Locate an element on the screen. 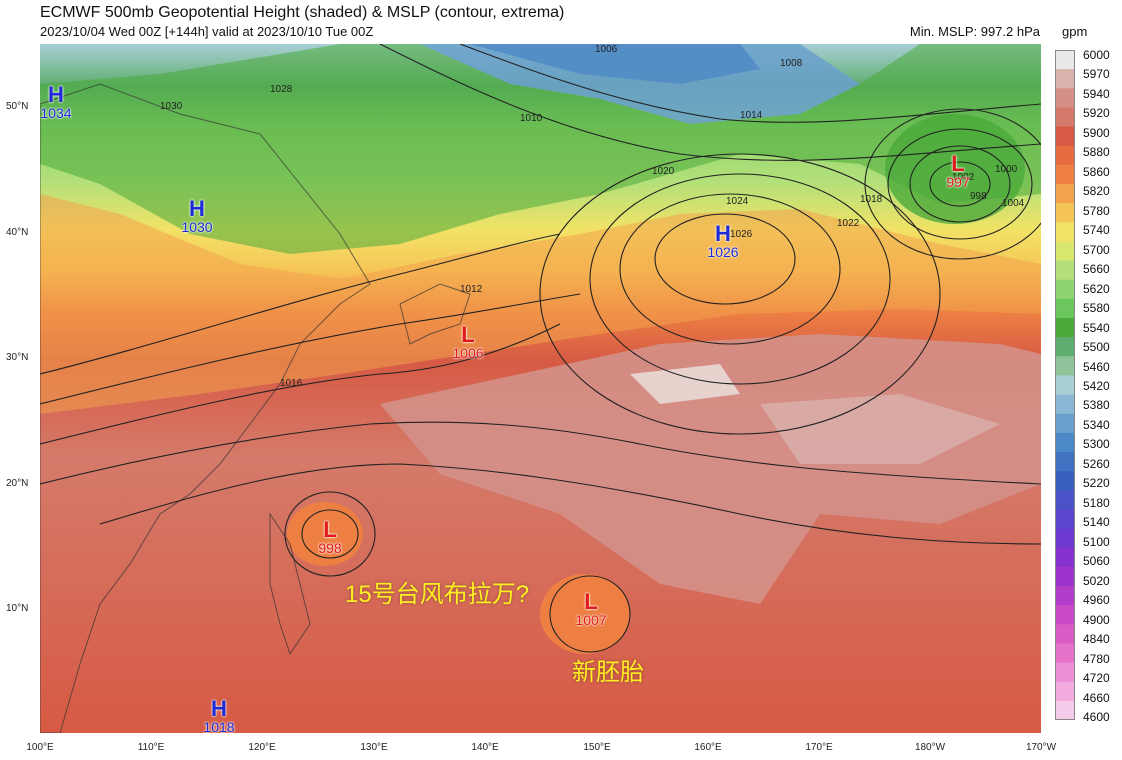 Image resolution: width=1122 pixels, height=760 pixels. colorbar-label: 5260 is located at coordinates (1096, 463).